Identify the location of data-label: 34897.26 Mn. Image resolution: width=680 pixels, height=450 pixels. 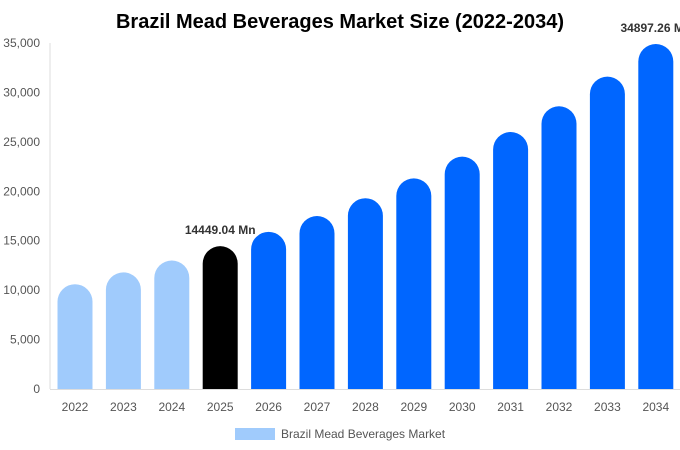
(650, 28).